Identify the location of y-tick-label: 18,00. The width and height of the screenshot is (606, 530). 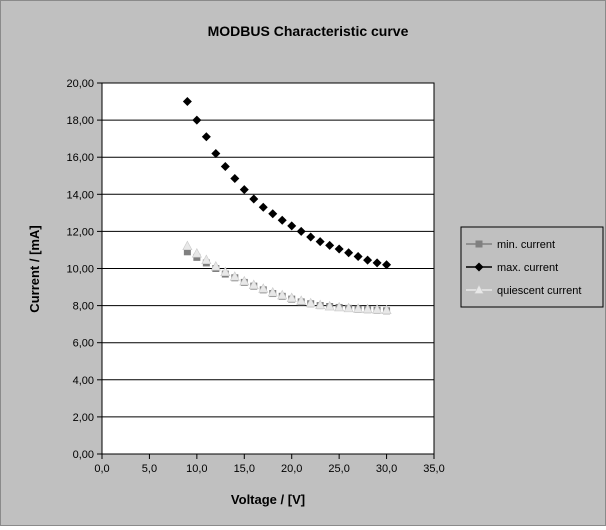
(80, 121).